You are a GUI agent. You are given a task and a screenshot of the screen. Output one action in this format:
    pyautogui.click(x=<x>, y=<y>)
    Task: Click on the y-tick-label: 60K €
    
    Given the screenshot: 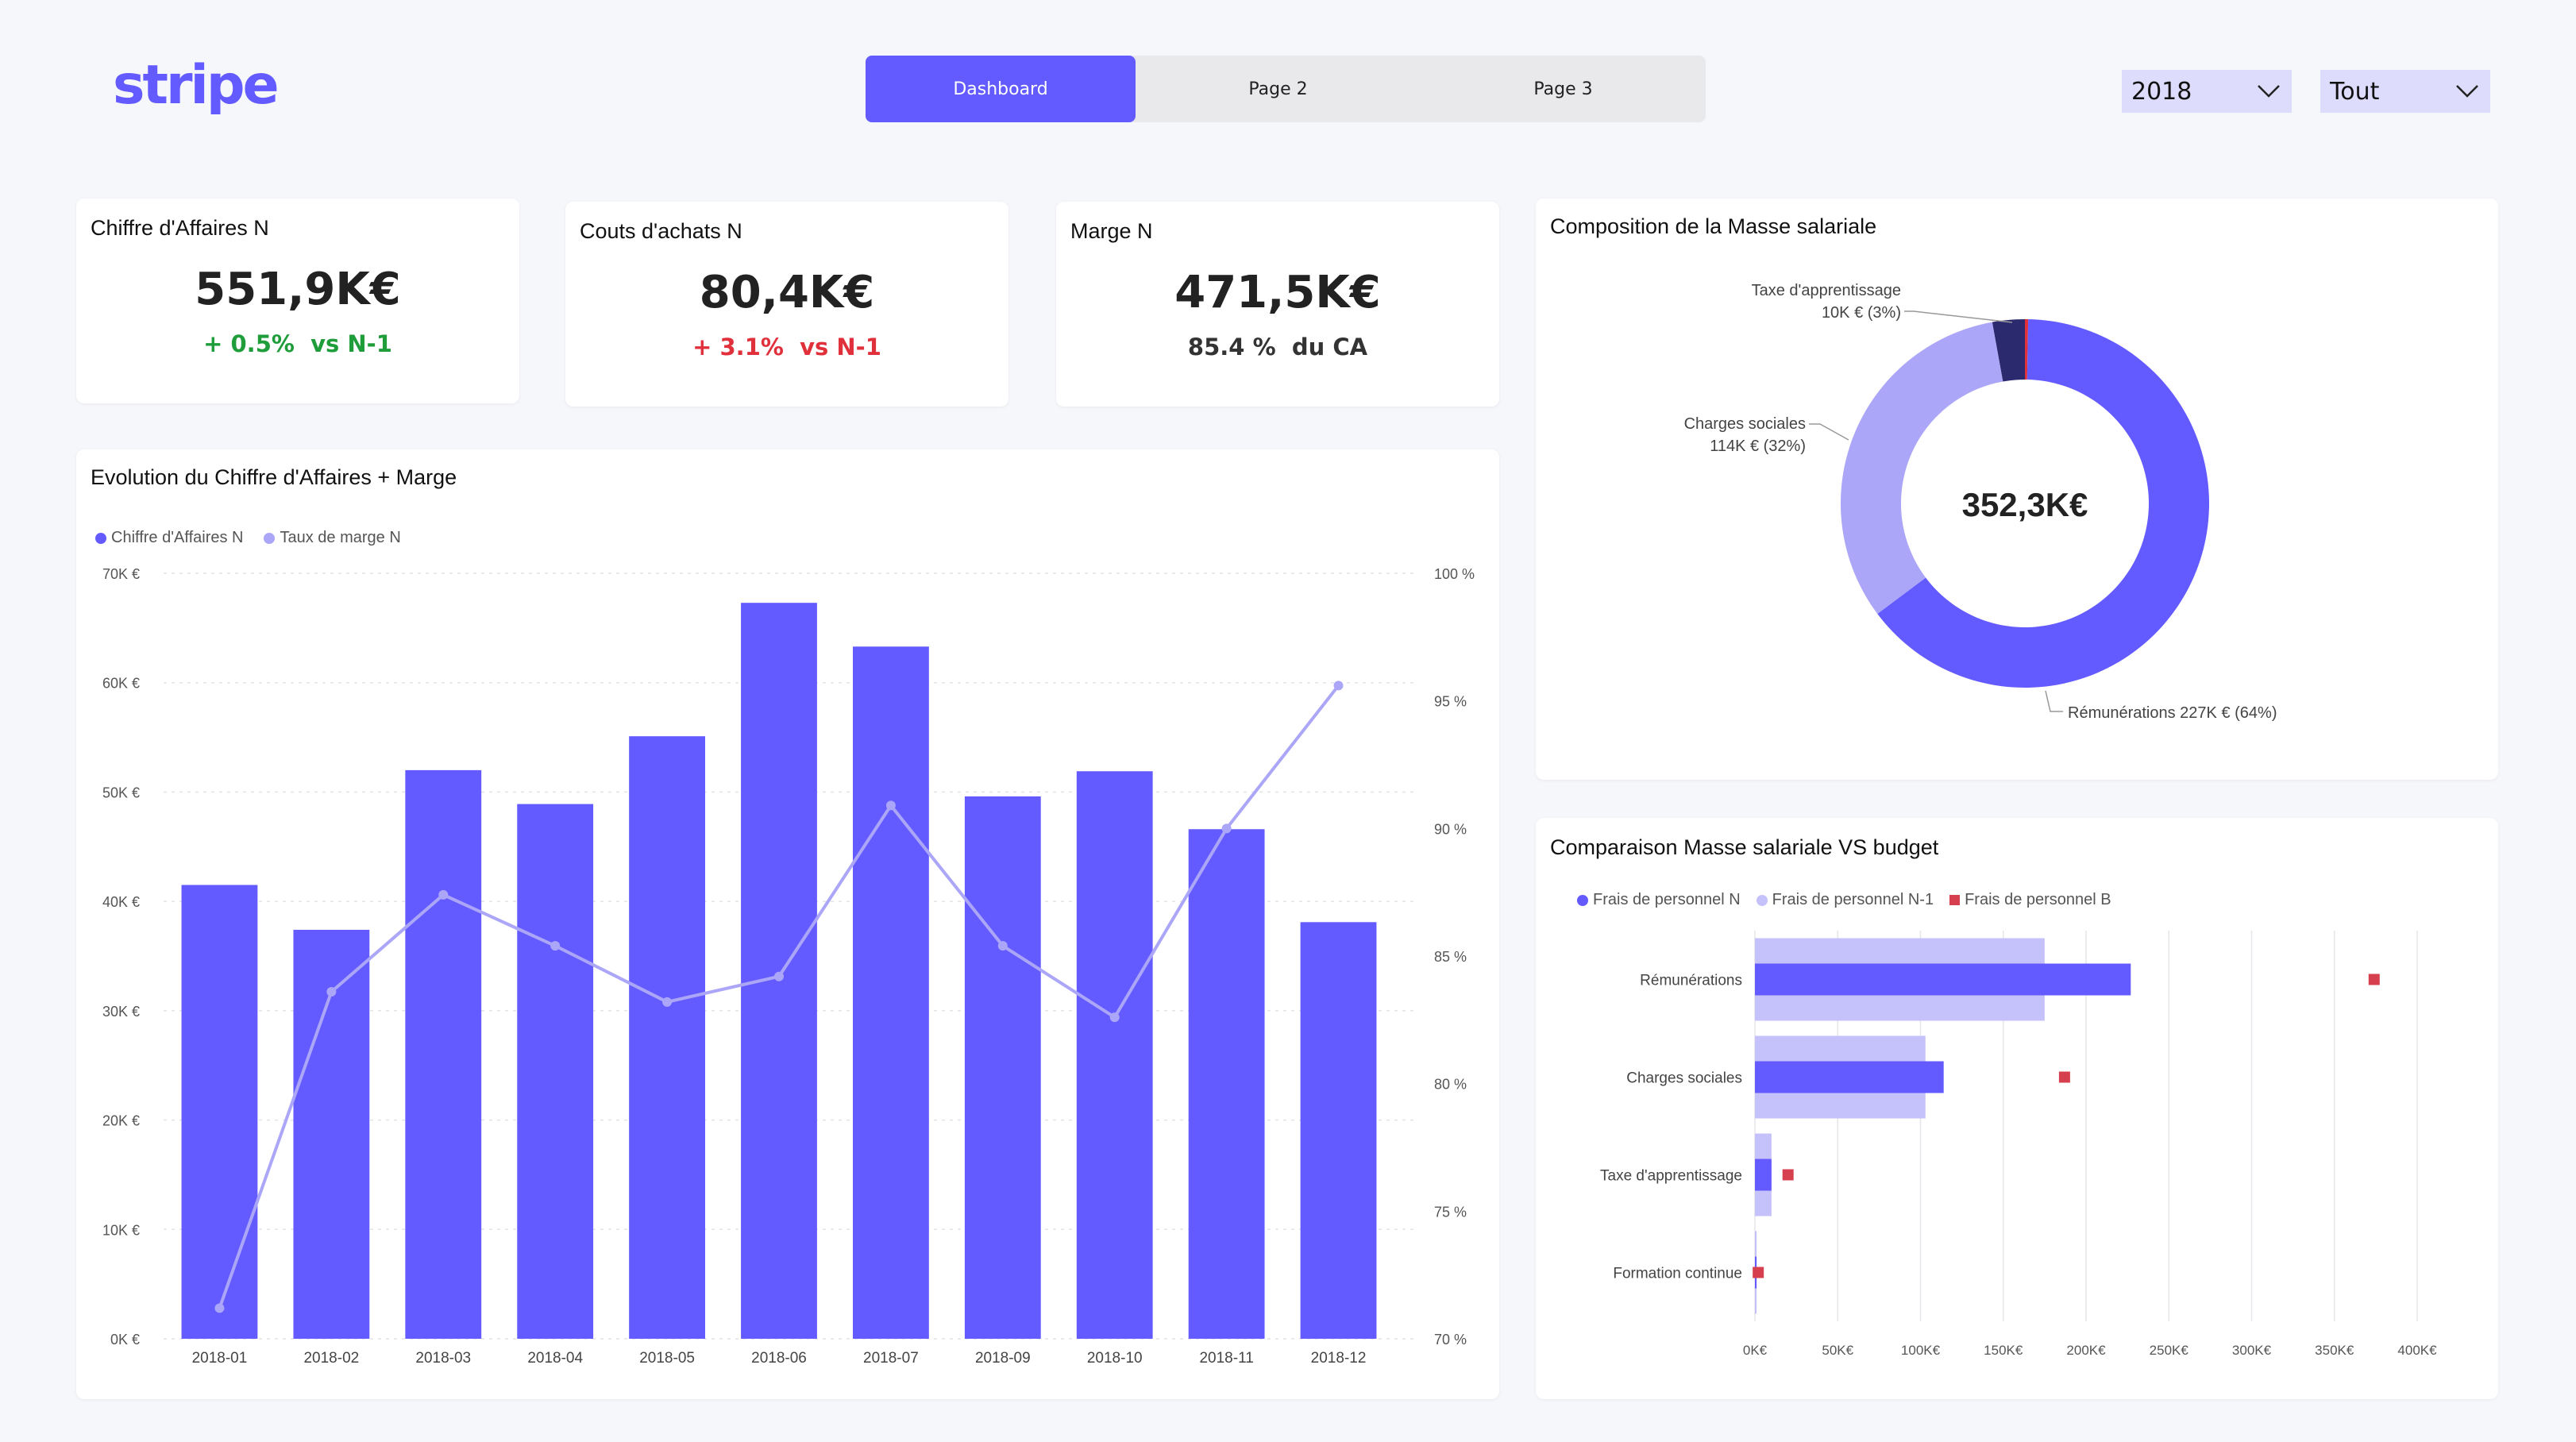 What is the action you would take?
    pyautogui.click(x=121, y=684)
    